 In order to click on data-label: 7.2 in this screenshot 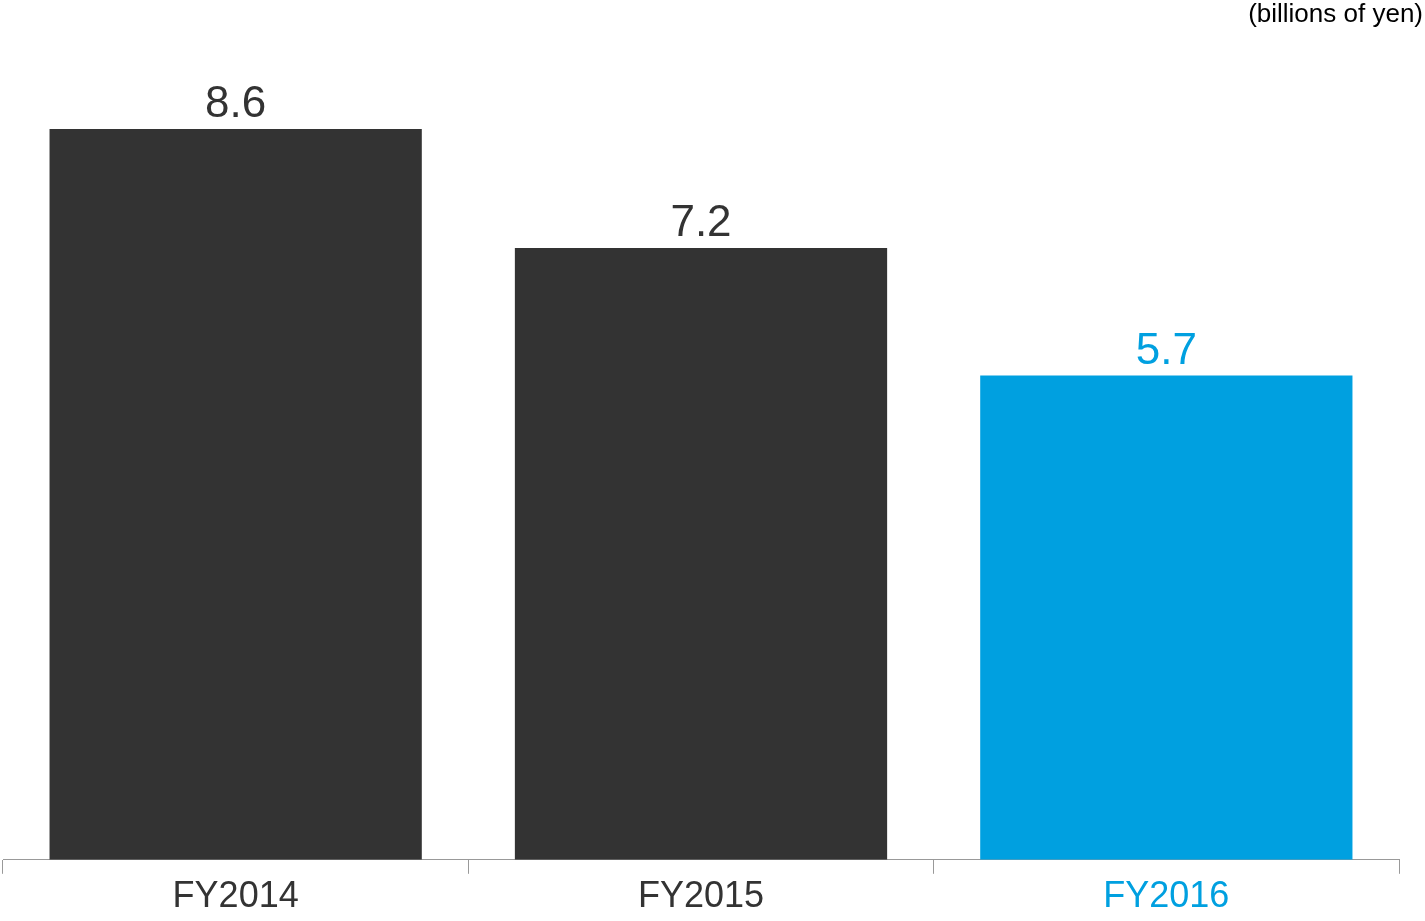, I will do `click(701, 221)`.